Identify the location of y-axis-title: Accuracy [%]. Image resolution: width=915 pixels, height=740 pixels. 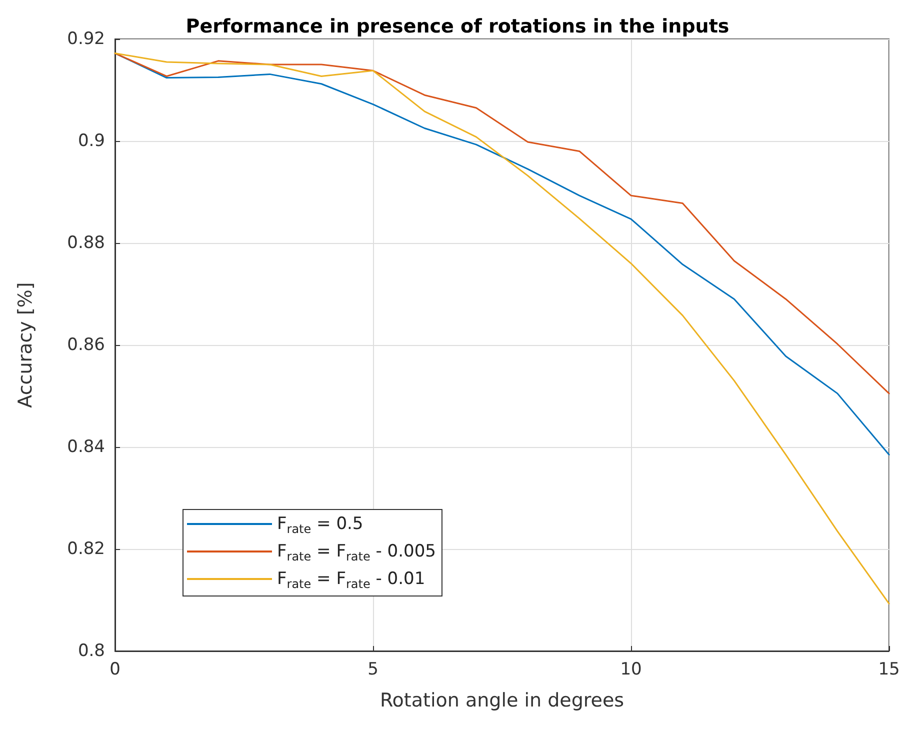
(25, 345).